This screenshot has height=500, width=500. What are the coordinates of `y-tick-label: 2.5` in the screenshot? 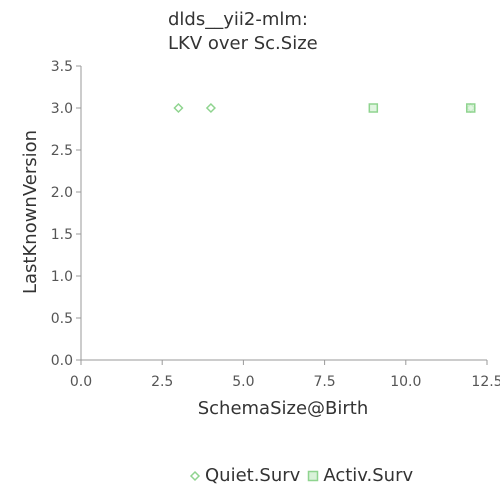 It's located at (62, 151).